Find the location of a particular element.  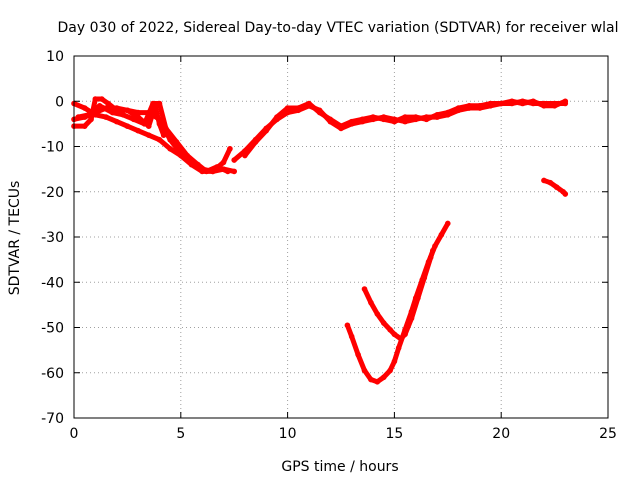

x-tick-label: 20 is located at coordinates (501, 434).